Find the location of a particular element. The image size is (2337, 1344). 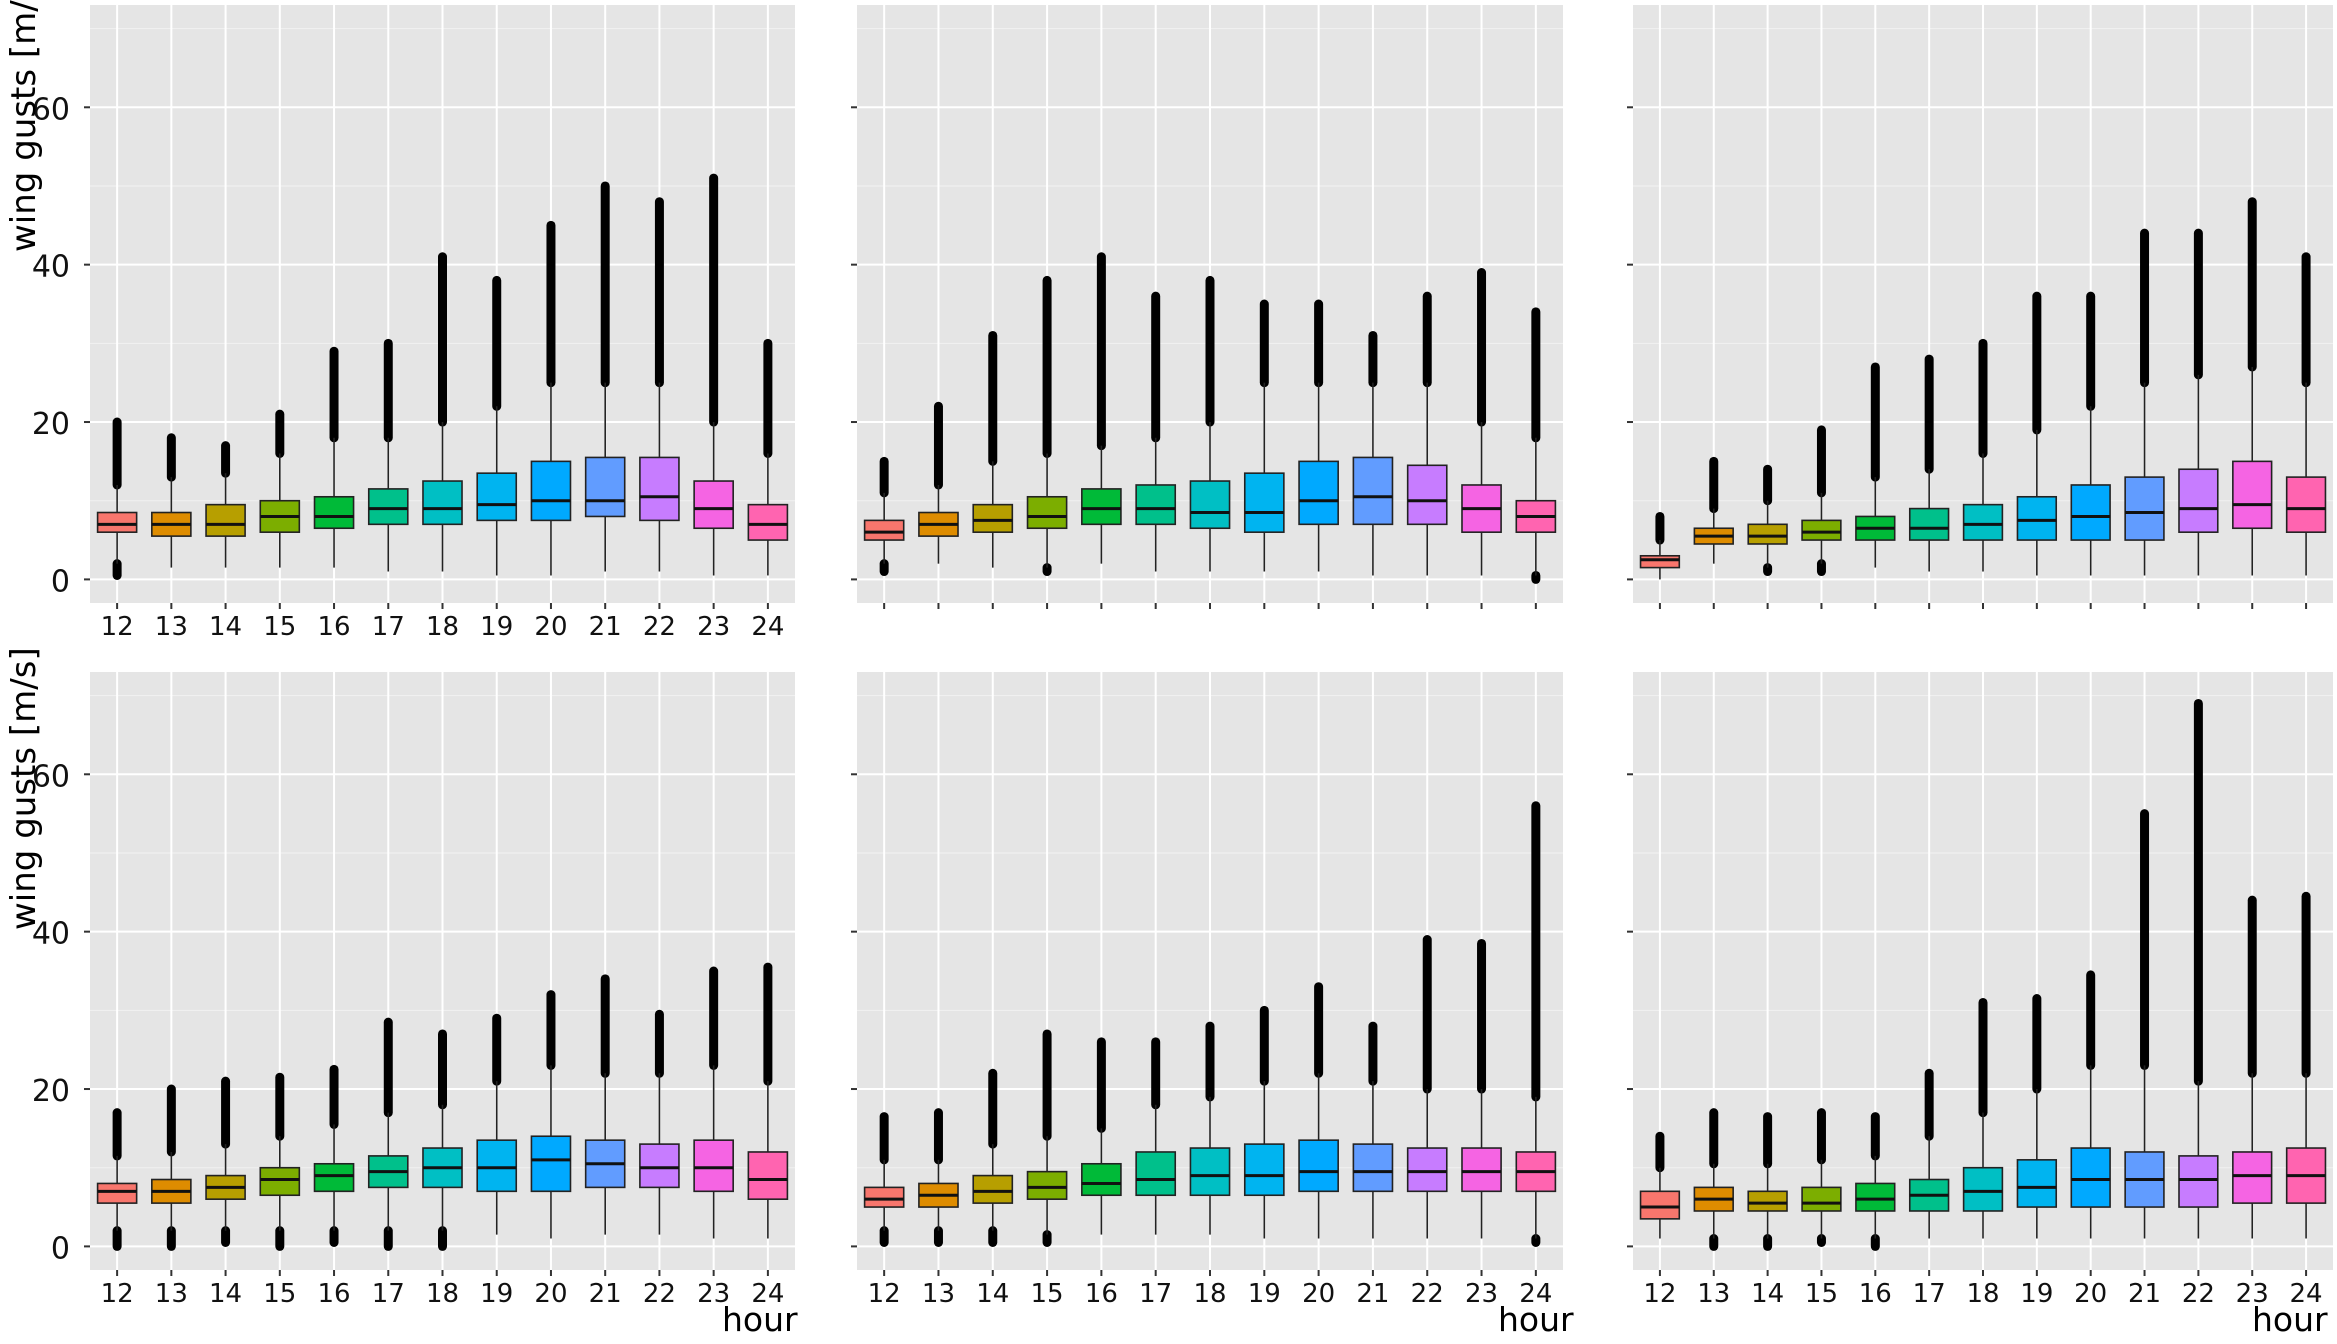

y-axis-title-bottom: wing gusts [m/s] is located at coordinates (24, 788).